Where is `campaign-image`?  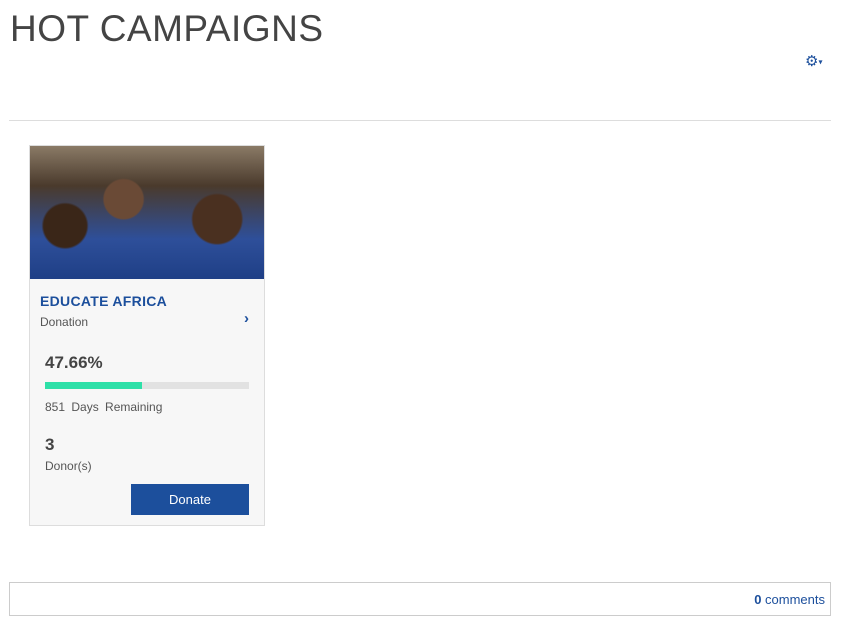
campaign-image is located at coordinates (147, 212).